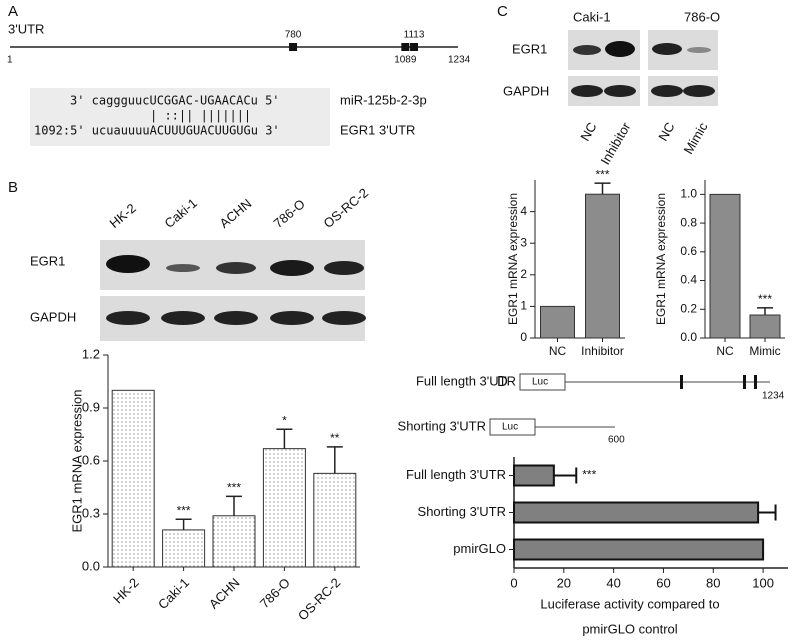 Image resolution: width=800 pixels, height=643 pixels. What do you see at coordinates (466, 380) in the screenshot?
I see `construct-name: Full length 3'UTR` at bounding box center [466, 380].